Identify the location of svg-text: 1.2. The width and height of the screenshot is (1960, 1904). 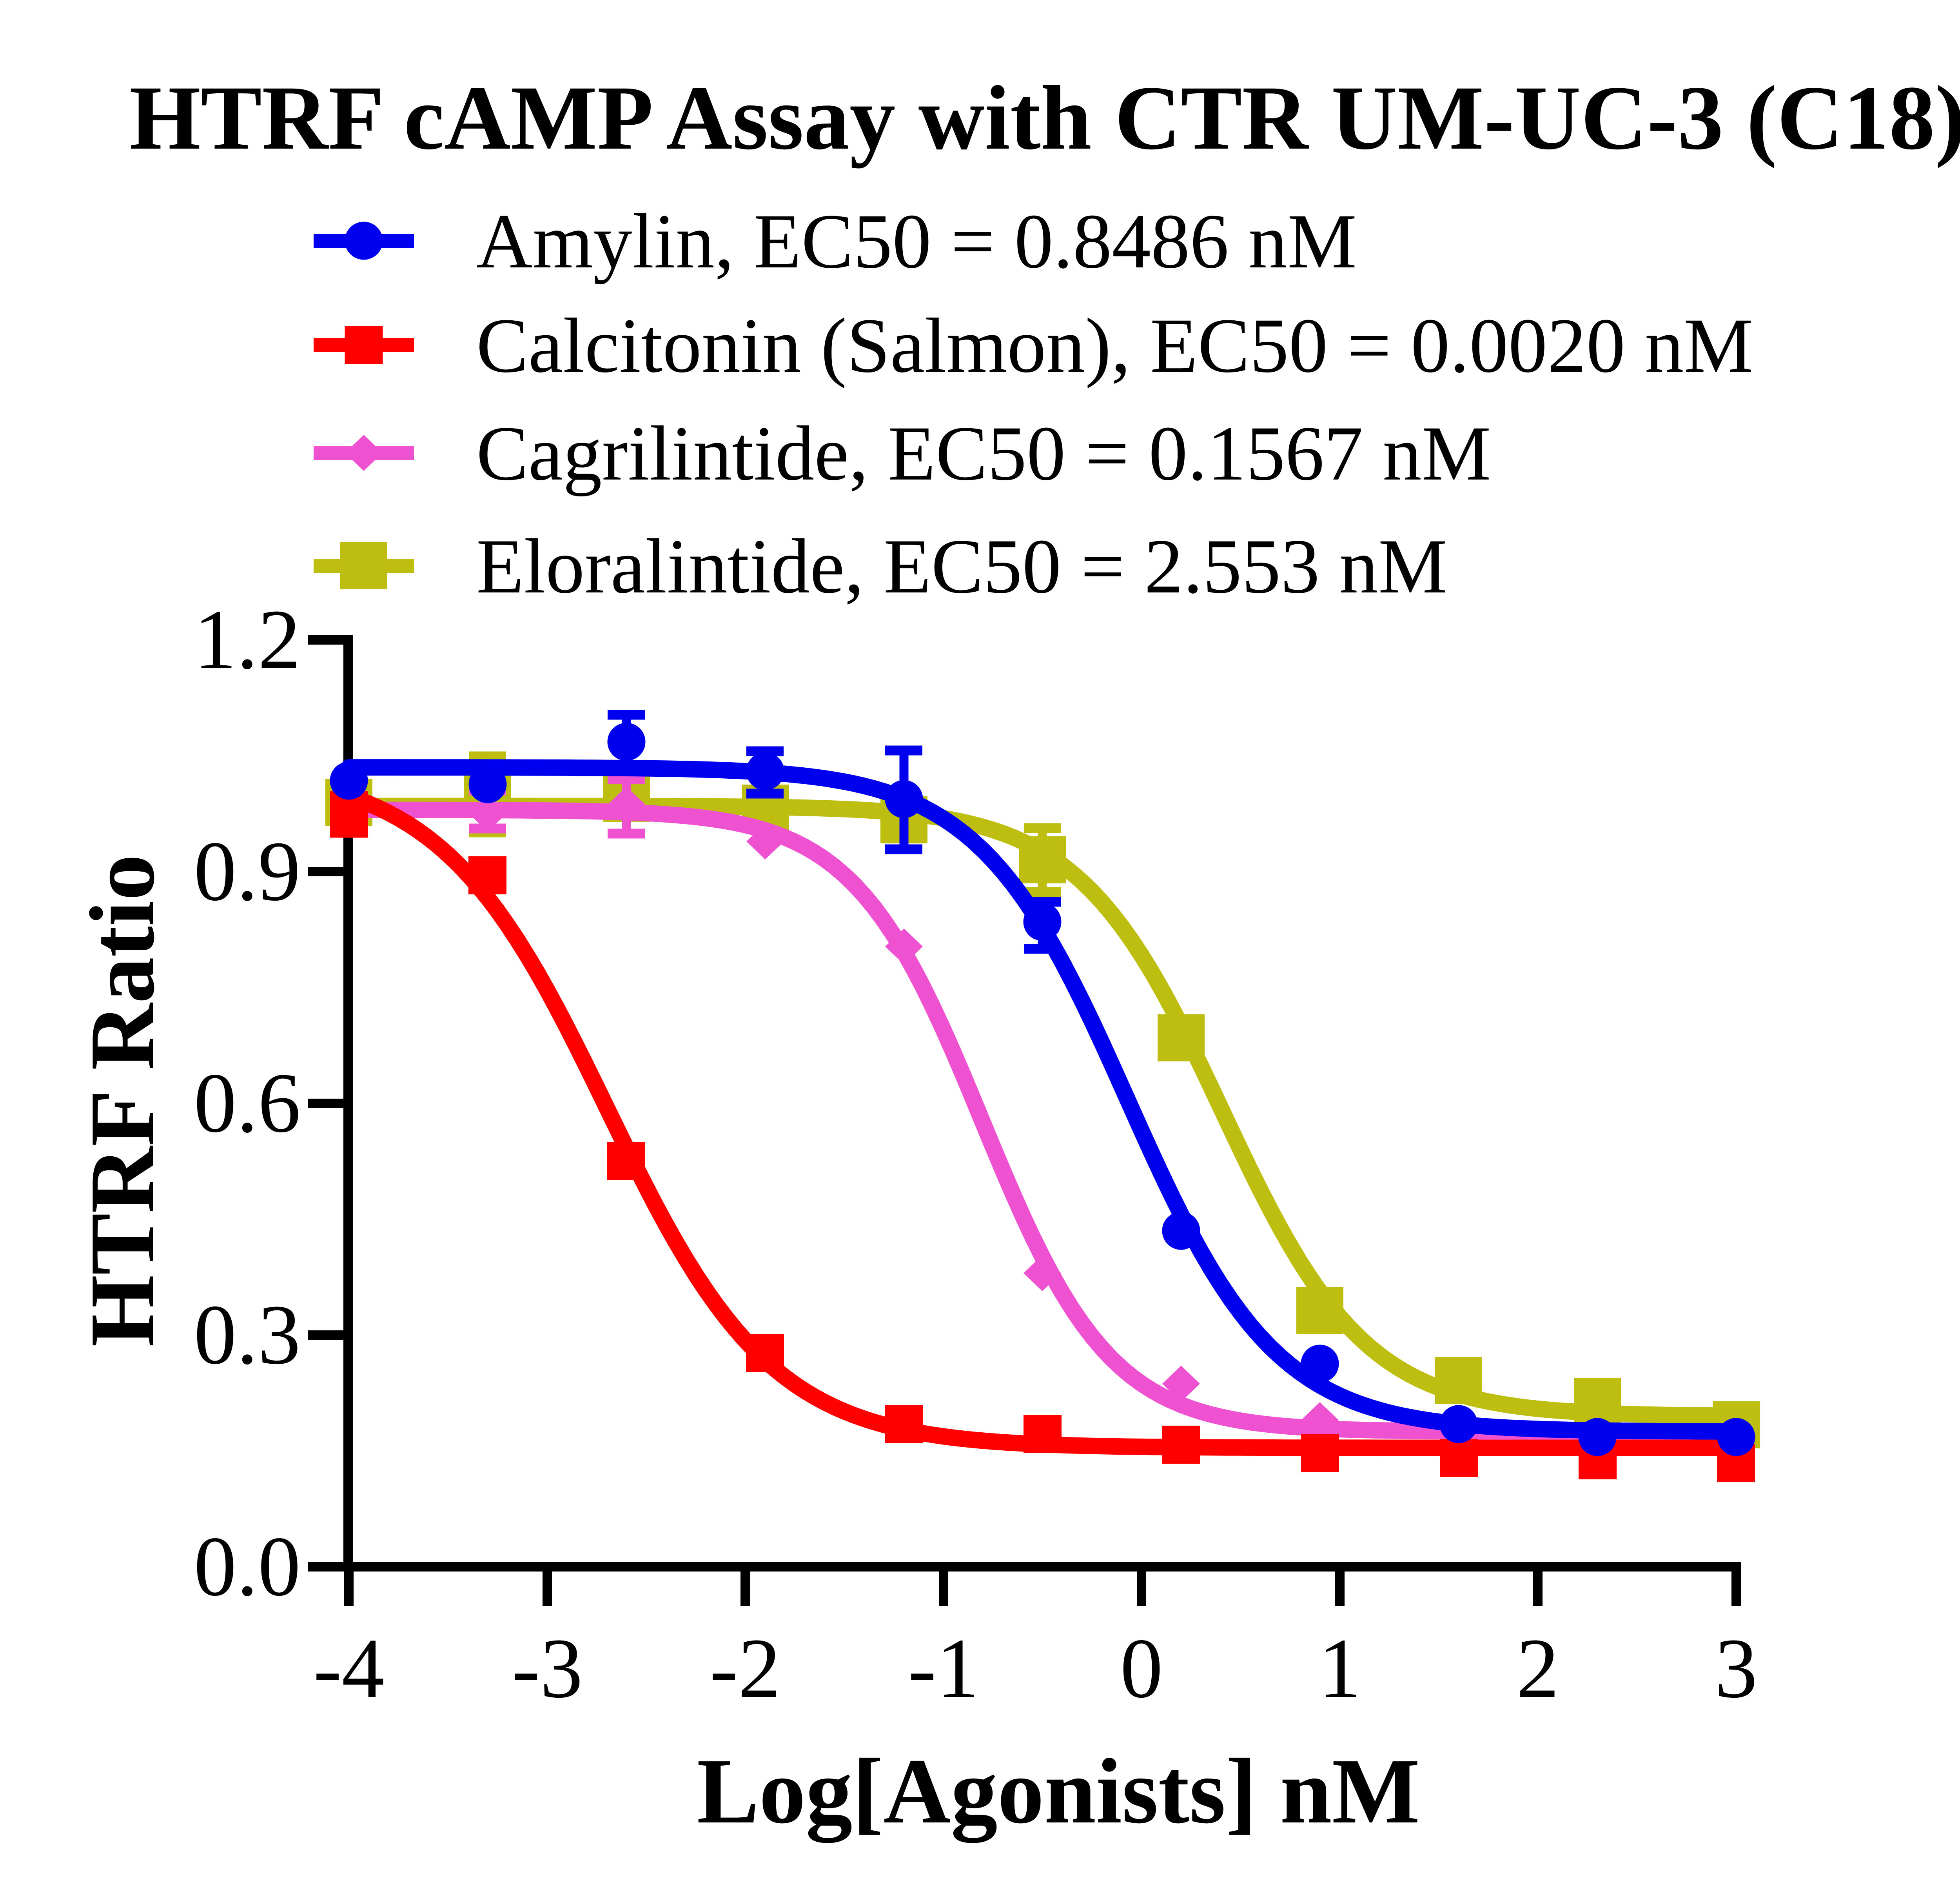
(248, 639).